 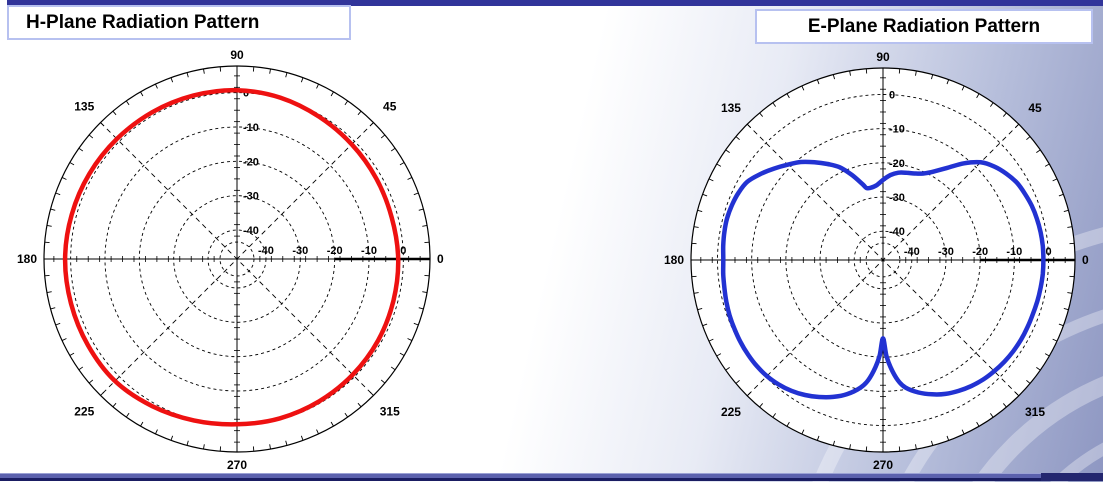 I want to click on e-plane-title: E-Plane Radiation Pattern, so click(x=924, y=26).